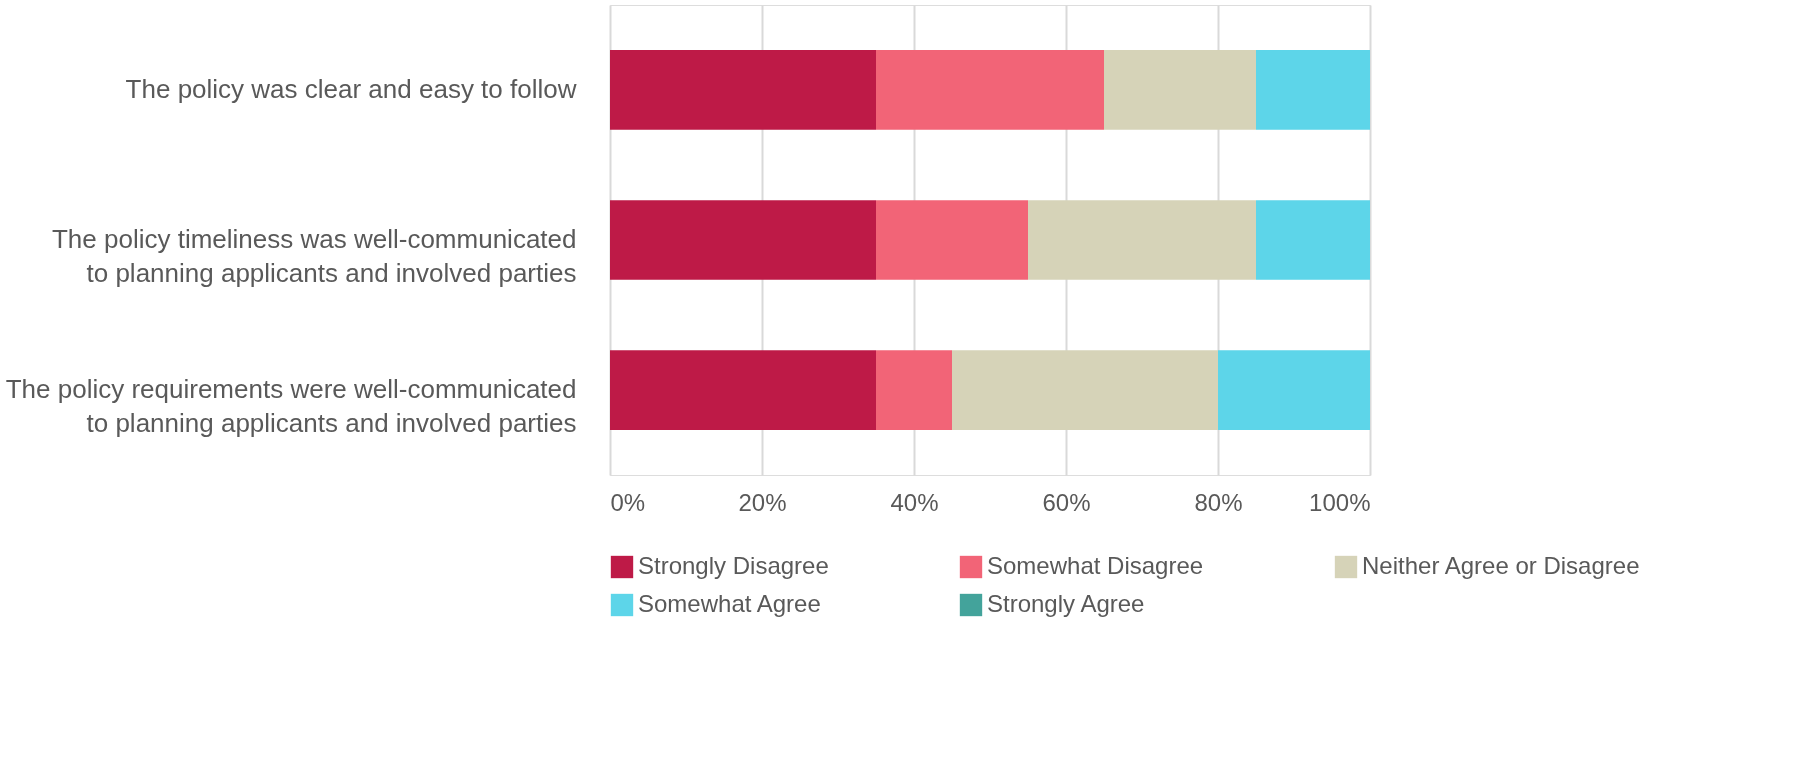 Image resolution: width=1805 pixels, height=762 pixels. What do you see at coordinates (628, 502) in the screenshot?
I see `x-tick-label: 0%` at bounding box center [628, 502].